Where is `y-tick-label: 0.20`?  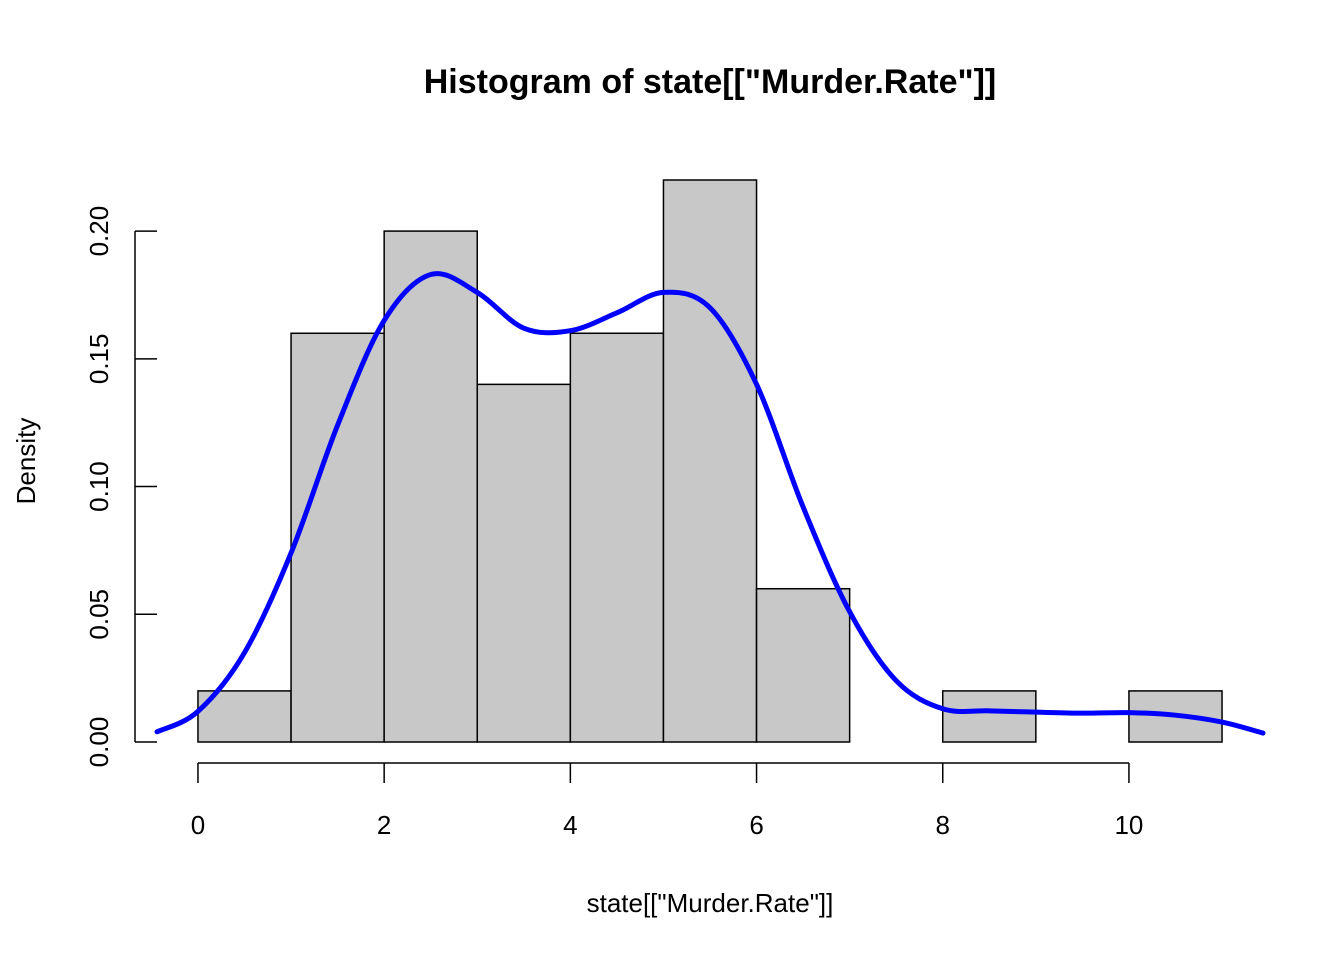 y-tick-label: 0.20 is located at coordinates (99, 231).